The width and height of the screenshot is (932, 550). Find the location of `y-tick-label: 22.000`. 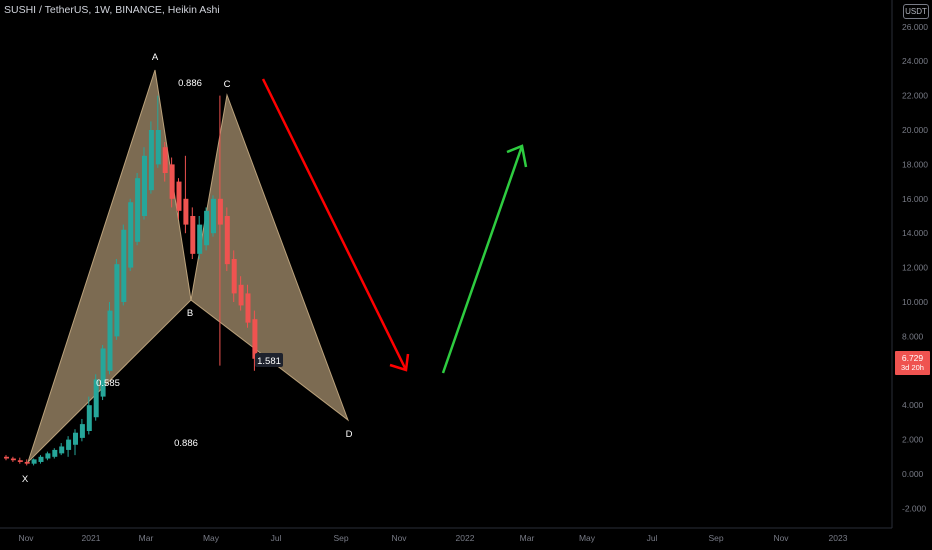

y-tick-label: 22.000 is located at coordinates (915, 96).